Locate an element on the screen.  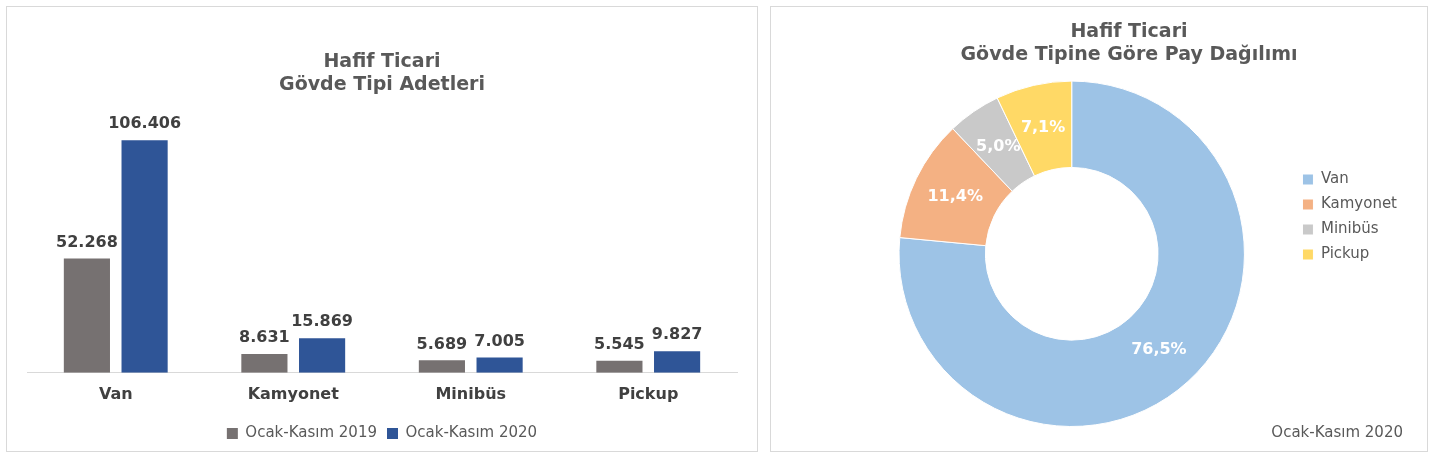
data-label: 76,5% is located at coordinates (1159, 348).